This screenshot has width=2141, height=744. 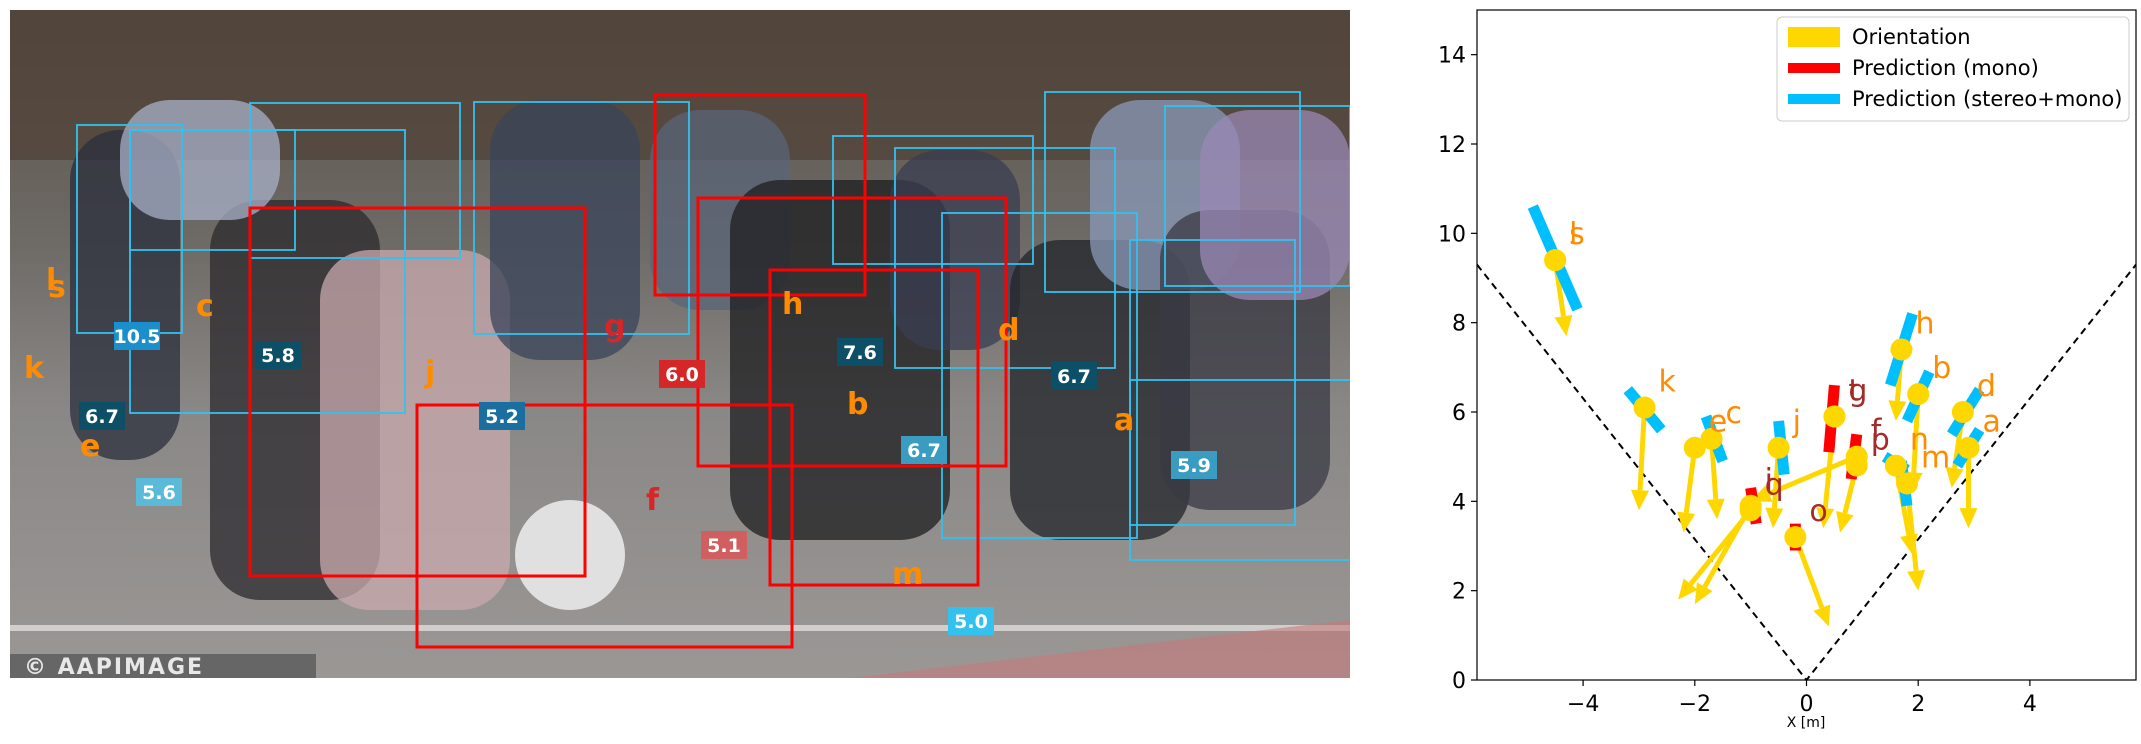 What do you see at coordinates (1813, 475) in the screenshot?
I see `orientation-arrow-f` at bounding box center [1813, 475].